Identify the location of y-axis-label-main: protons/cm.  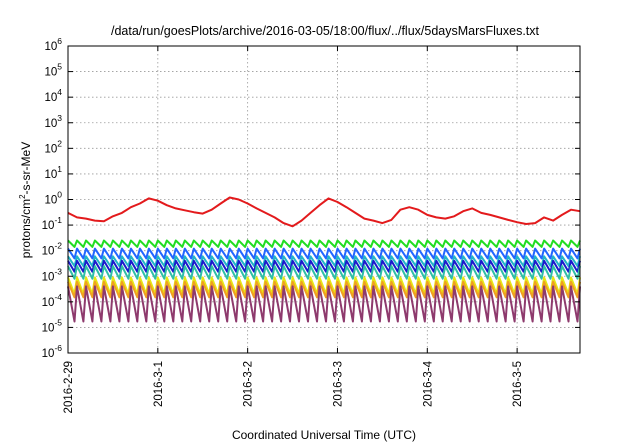
(26, 228).